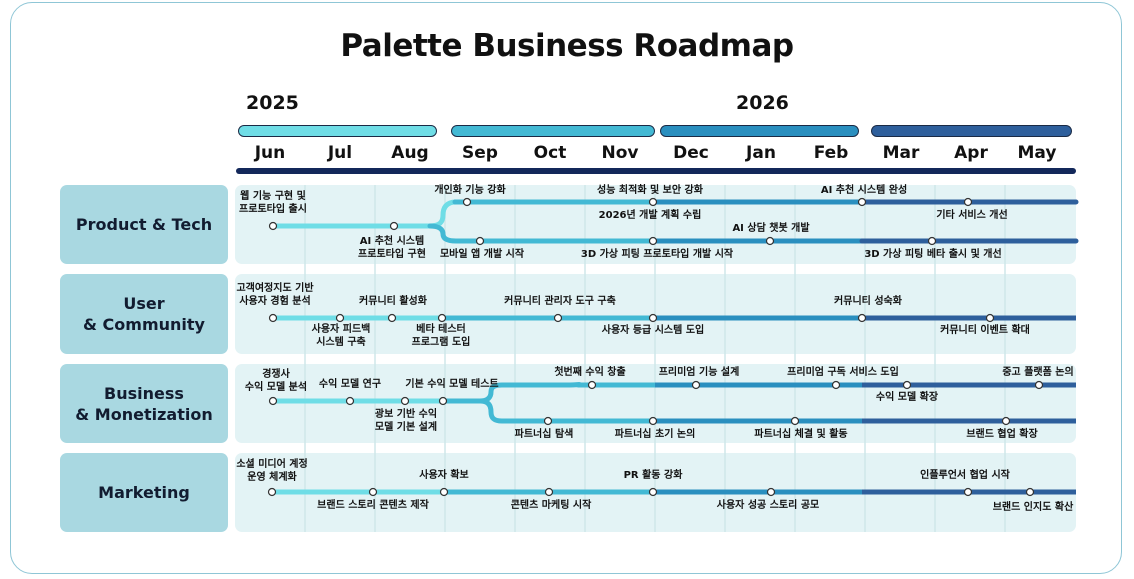  What do you see at coordinates (270, 153) in the screenshot?
I see `month-jun: Jun` at bounding box center [270, 153].